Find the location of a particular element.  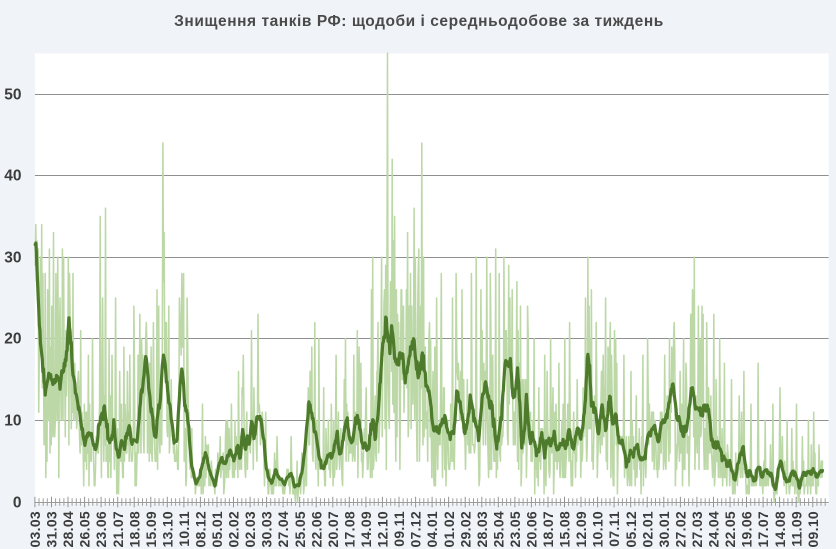

svg-text: 28.04 is located at coordinates (68, 529).